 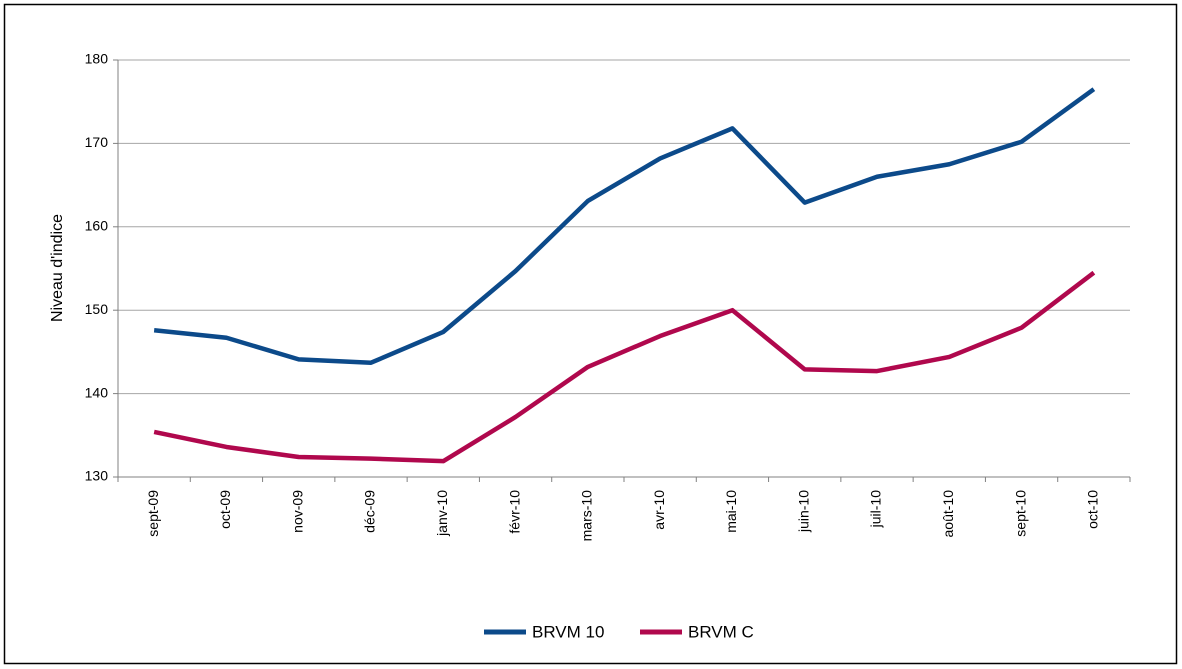 What do you see at coordinates (587, 516) in the screenshot?
I see `x-tick-label: mars-10` at bounding box center [587, 516].